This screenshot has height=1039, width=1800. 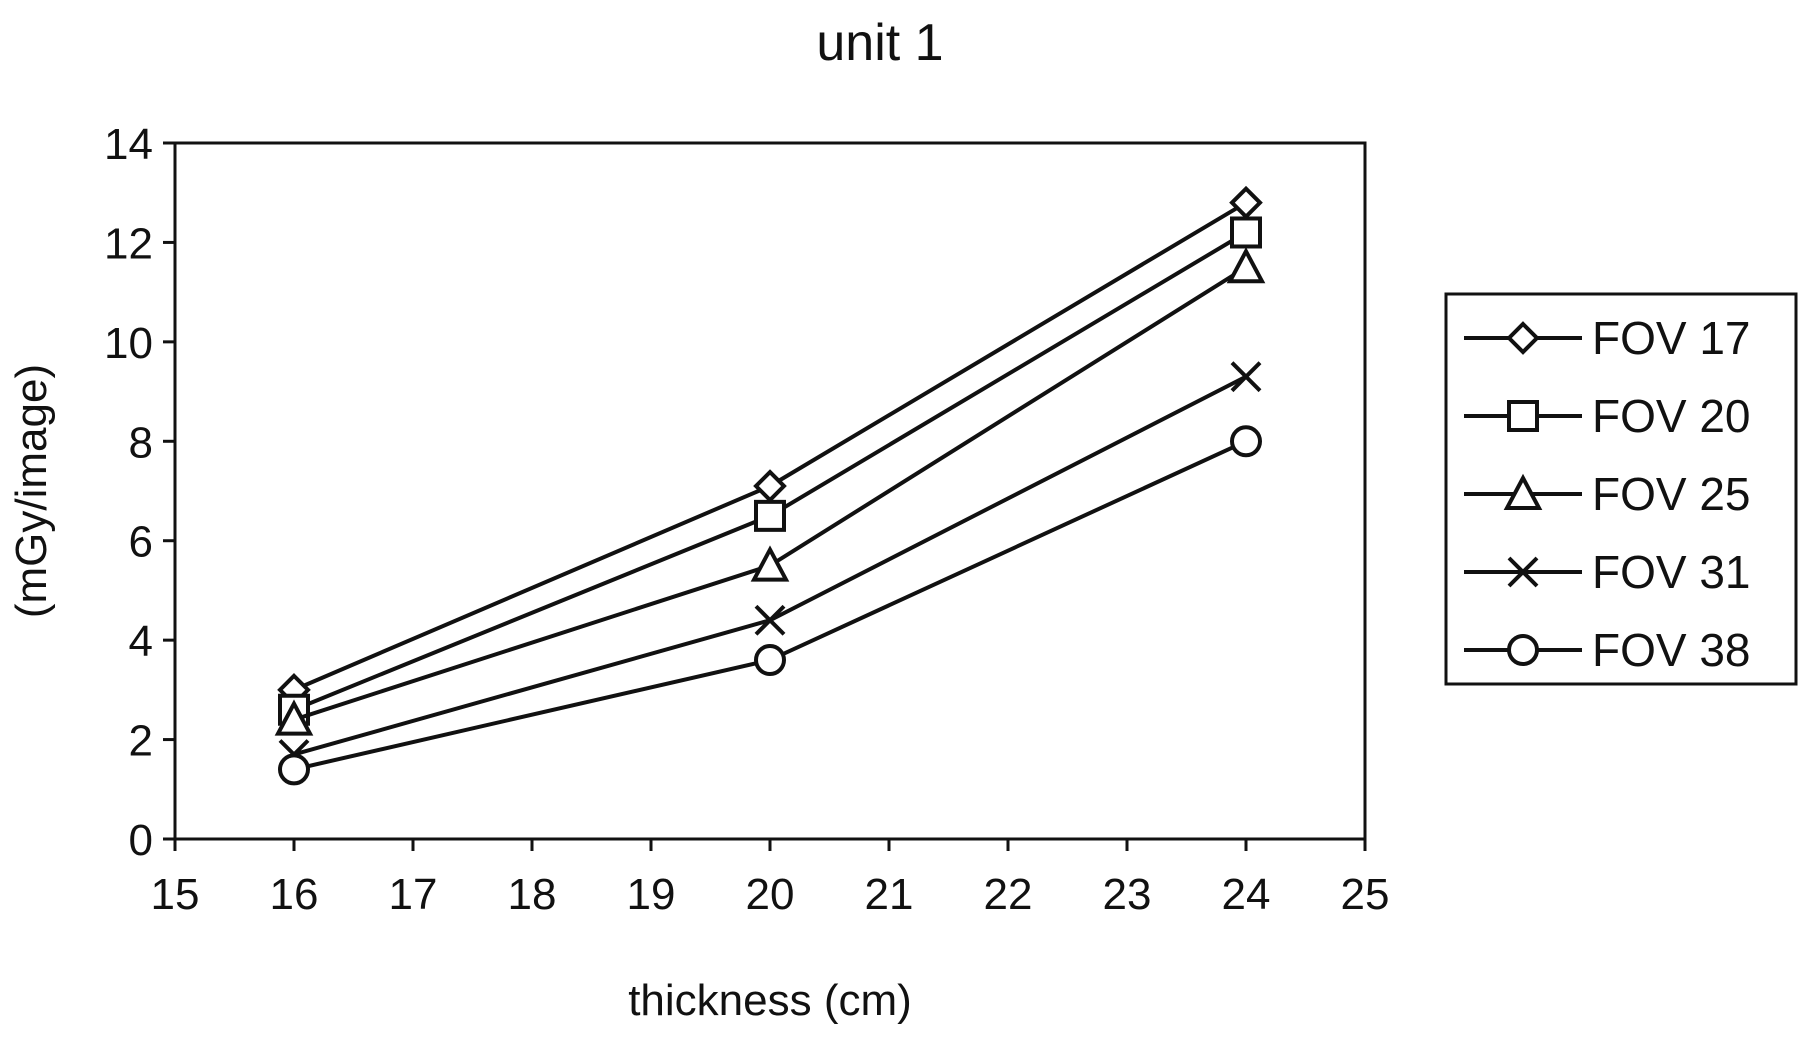 What do you see at coordinates (1671, 416) in the screenshot?
I see `legend-label: FOV 20` at bounding box center [1671, 416].